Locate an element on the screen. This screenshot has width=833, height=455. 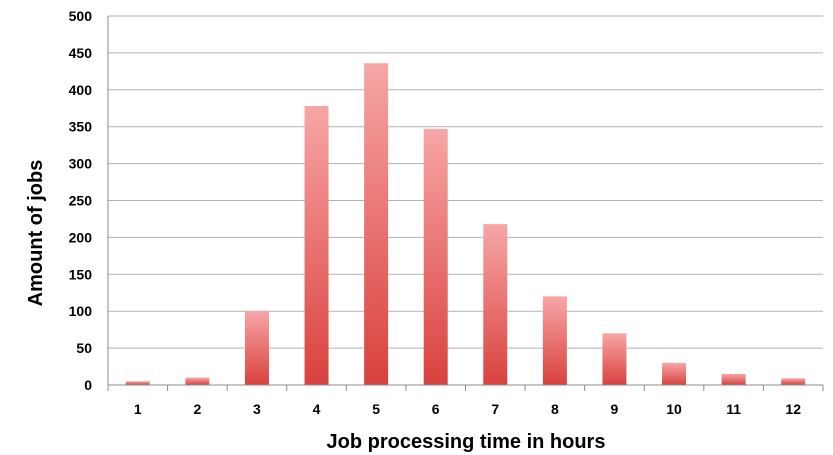
x-tick-label: 12 is located at coordinates (793, 409).